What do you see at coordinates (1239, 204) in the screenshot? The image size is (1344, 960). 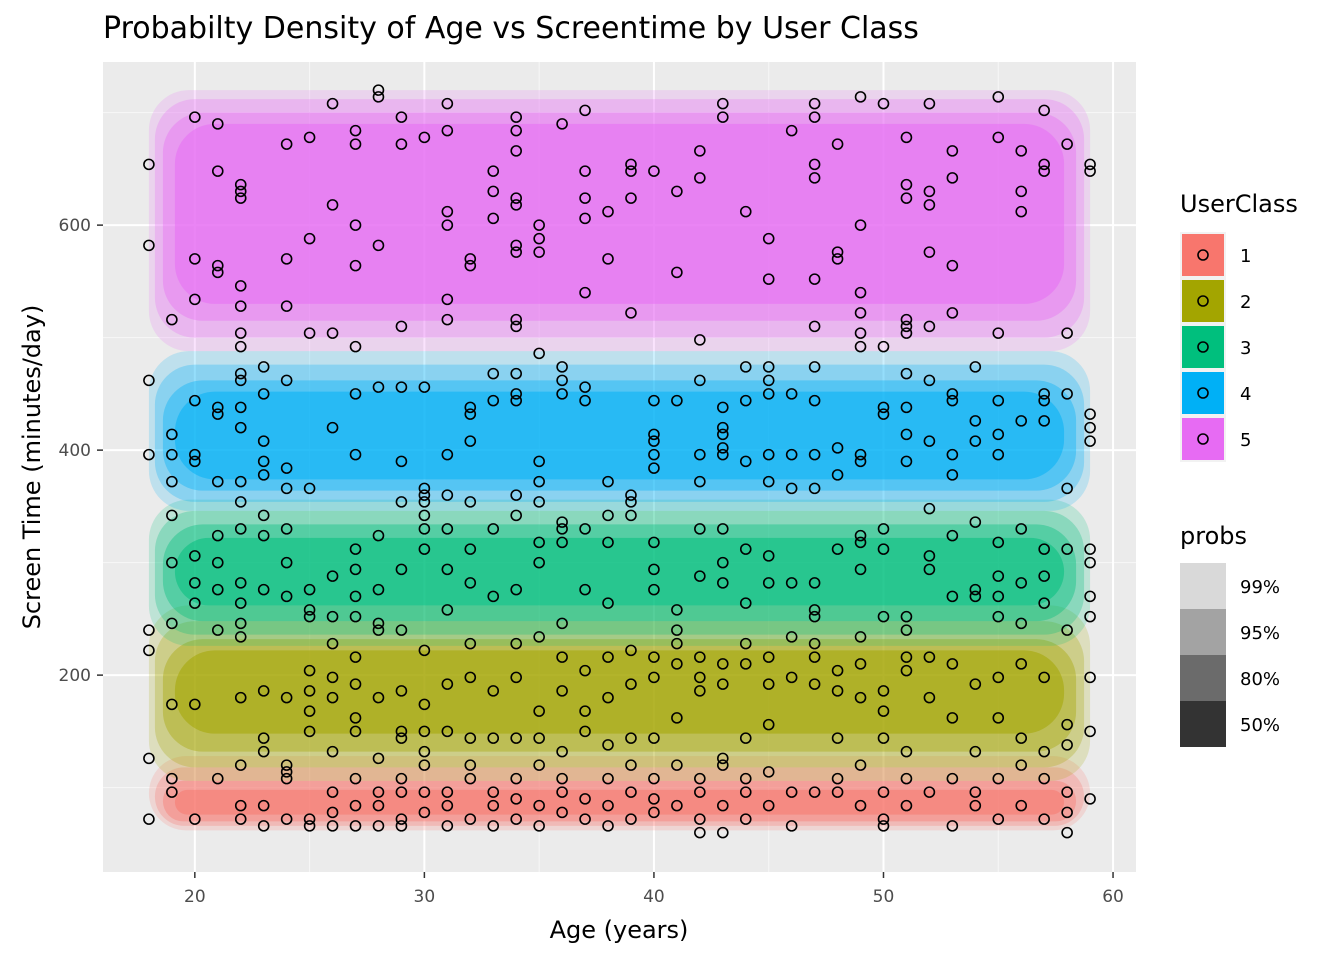 I see `legend-userclass-title: UserClass` at bounding box center [1239, 204].